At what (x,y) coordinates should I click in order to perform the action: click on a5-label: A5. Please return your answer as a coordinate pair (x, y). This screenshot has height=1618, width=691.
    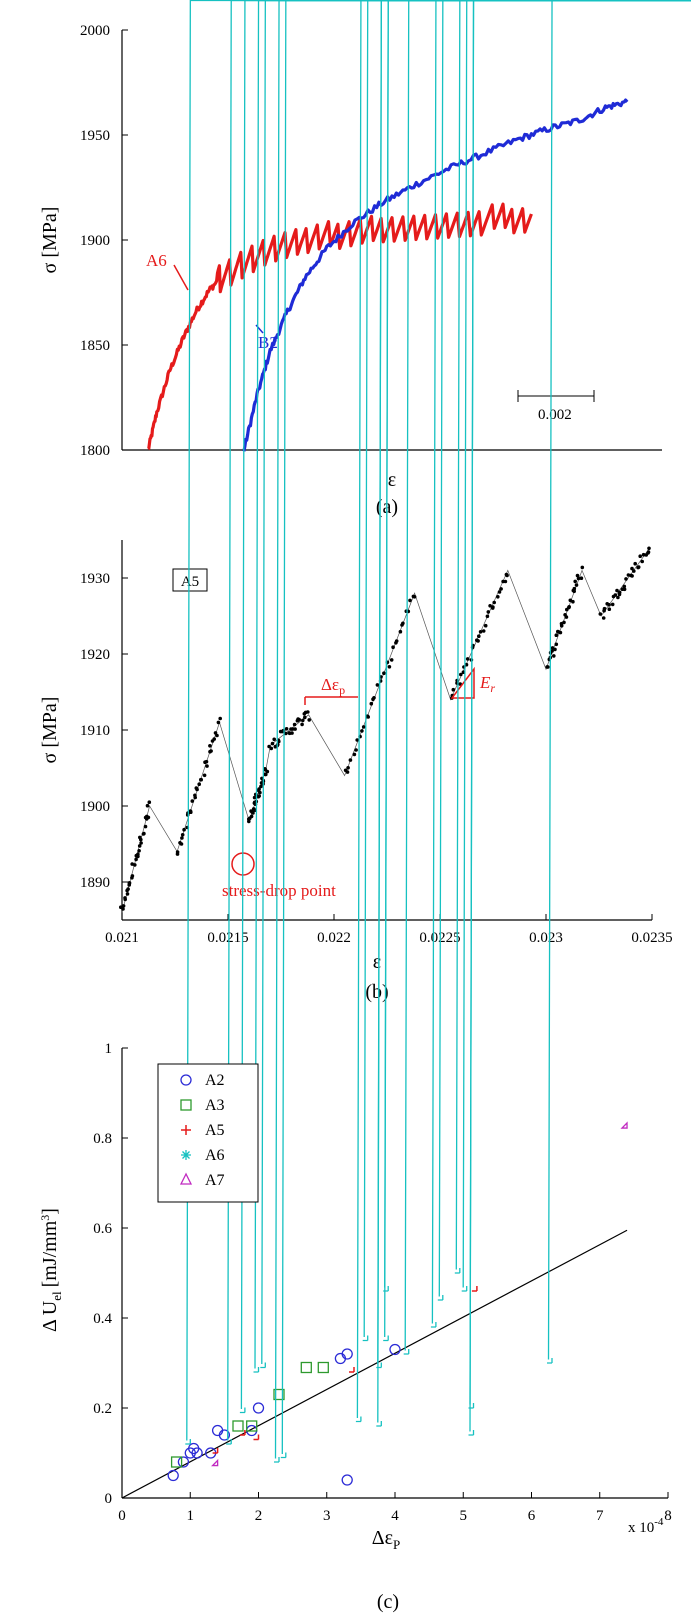
    Looking at the image, I should click on (190, 582).